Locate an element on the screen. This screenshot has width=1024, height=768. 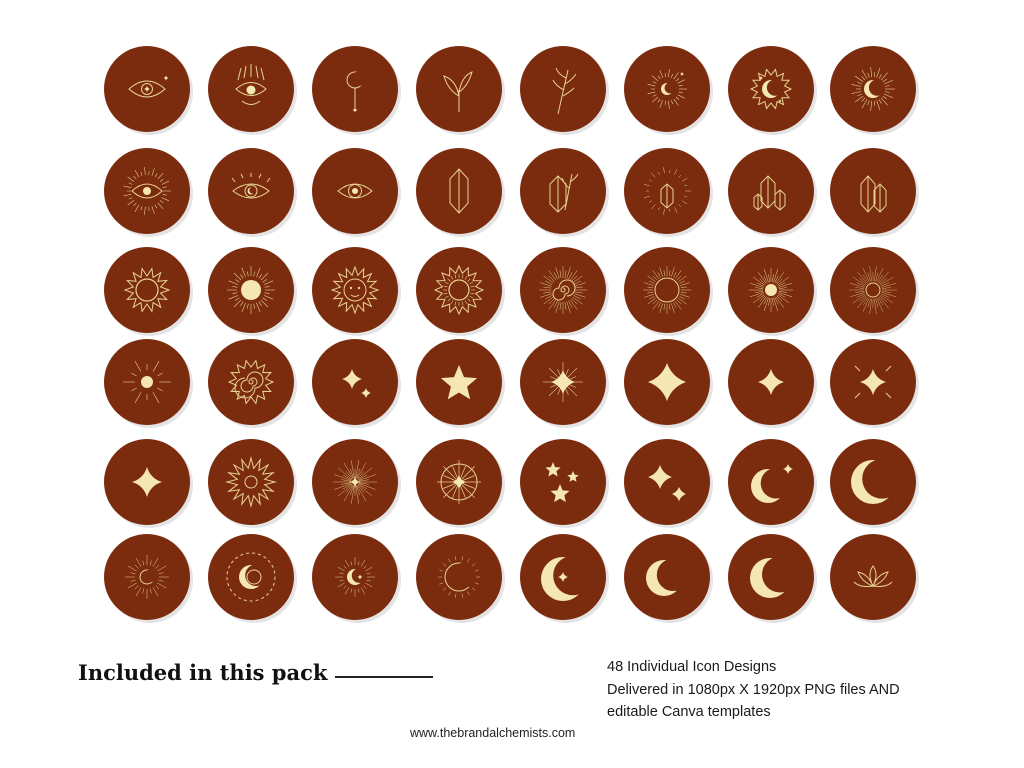
eye-rays-icon is located at coordinates (147, 191).